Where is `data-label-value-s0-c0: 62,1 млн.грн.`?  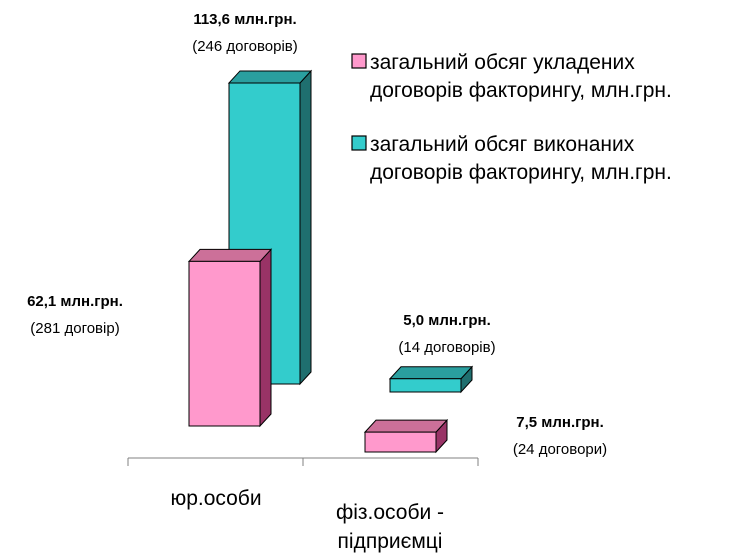 data-label-value-s0-c0: 62,1 млн.грн. is located at coordinates (75, 301).